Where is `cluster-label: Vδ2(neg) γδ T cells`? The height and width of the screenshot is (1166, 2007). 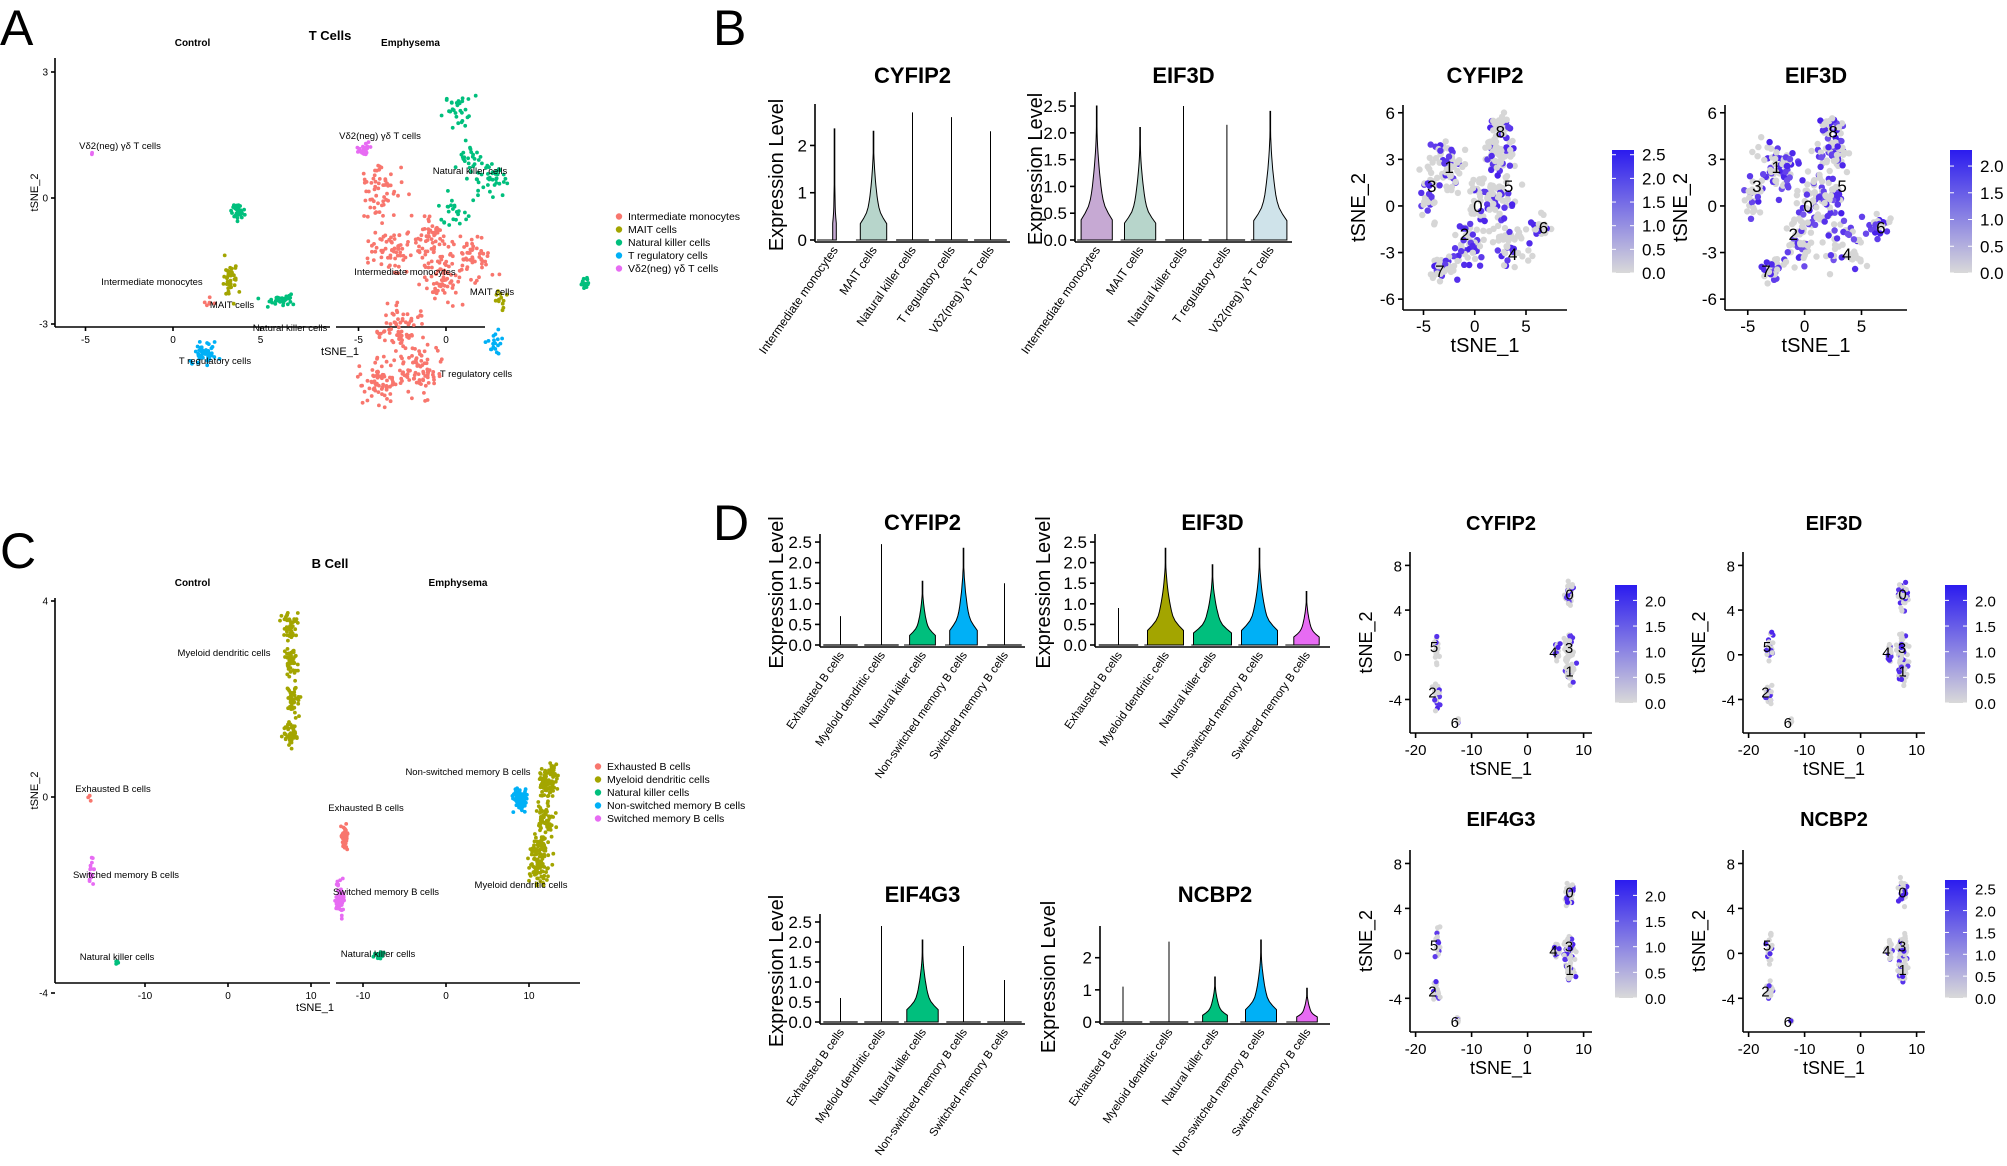
cluster-label: Vδ2(neg) γδ T cells is located at coordinates (120, 146).